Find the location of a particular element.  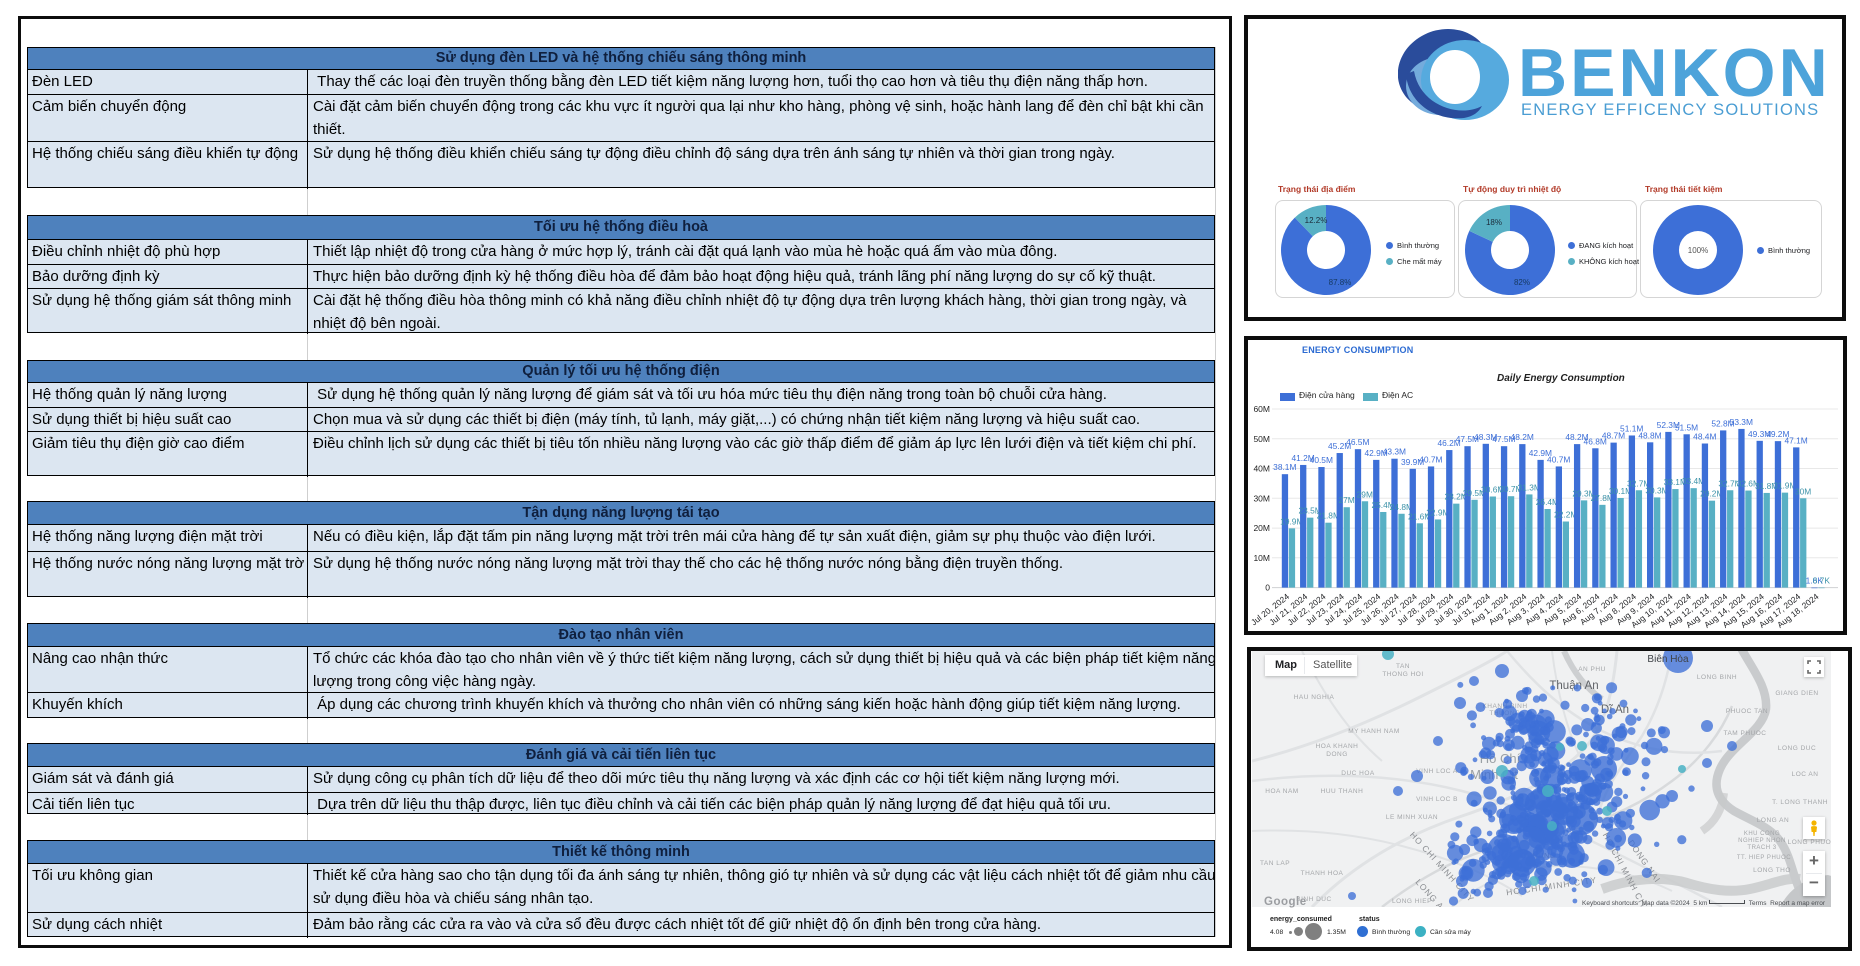

svg-text: GIANG DIEN is located at coordinates (1796, 693).